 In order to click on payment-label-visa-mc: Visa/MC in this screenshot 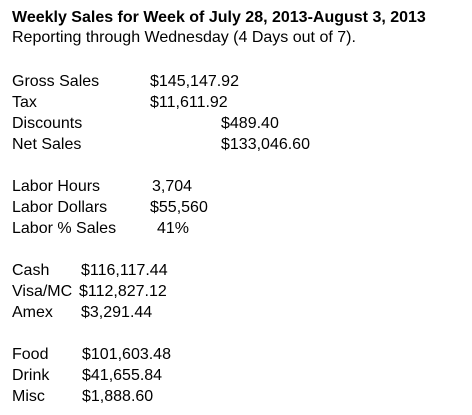, I will do `click(42, 291)`.